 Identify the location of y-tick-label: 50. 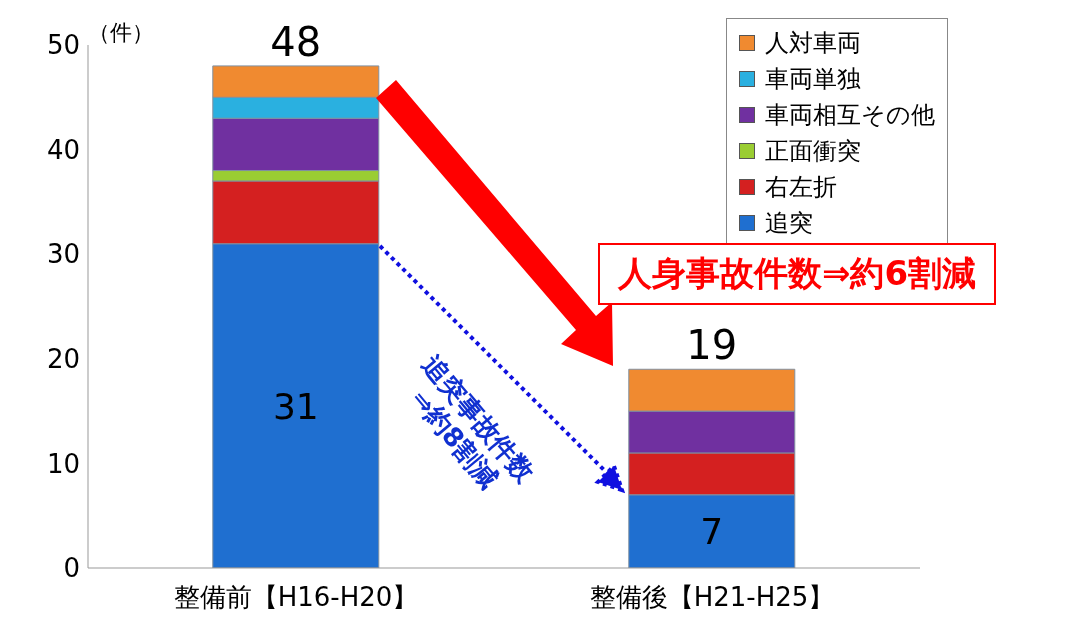
(63, 45).